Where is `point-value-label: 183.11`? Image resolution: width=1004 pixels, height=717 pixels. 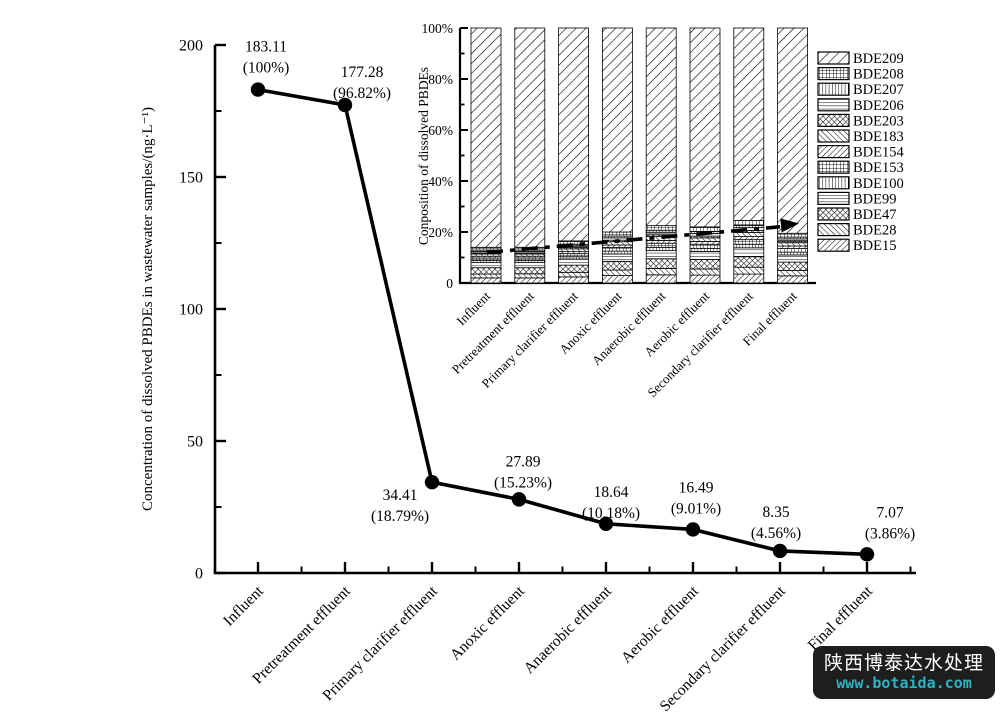 point-value-label: 183.11 is located at coordinates (266, 47).